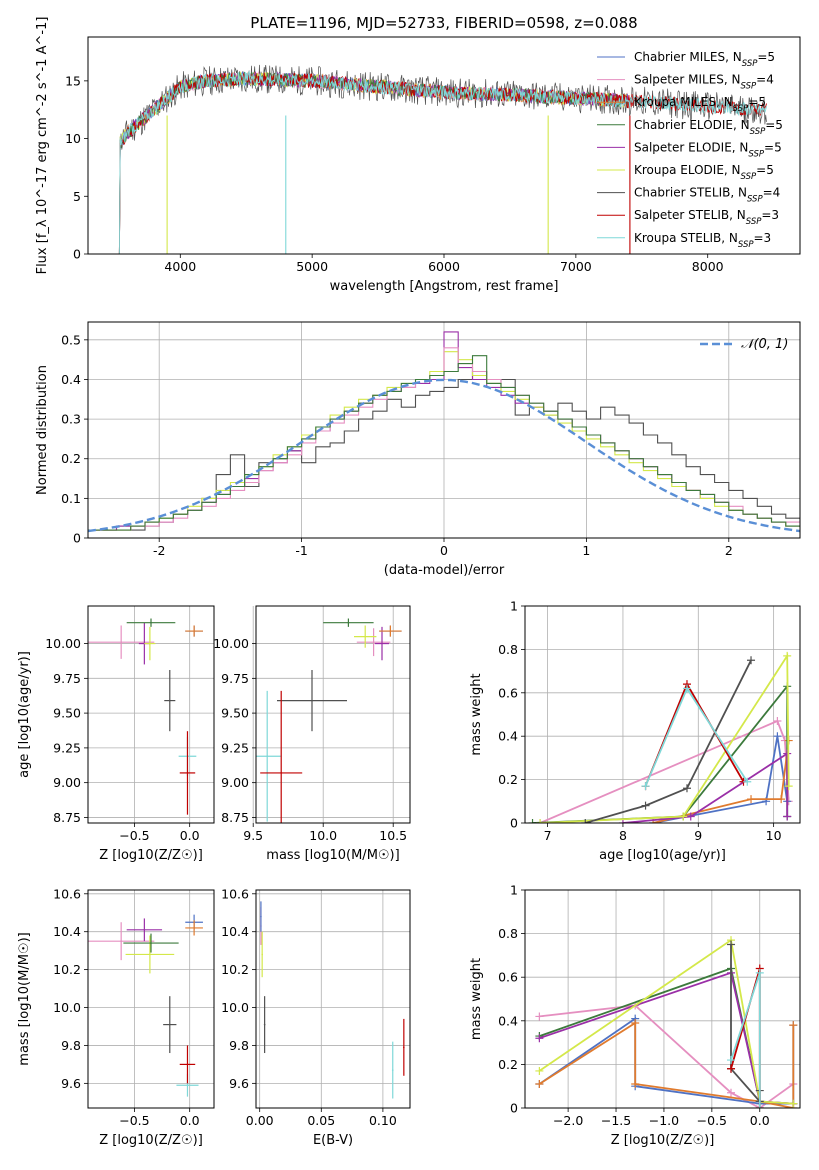 Image resolution: width=819 pixels, height=1170 pixels. What do you see at coordinates (24, 998) in the screenshot?
I see `y-axis-label: mass [log10(M/M☉)]` at bounding box center [24, 998].